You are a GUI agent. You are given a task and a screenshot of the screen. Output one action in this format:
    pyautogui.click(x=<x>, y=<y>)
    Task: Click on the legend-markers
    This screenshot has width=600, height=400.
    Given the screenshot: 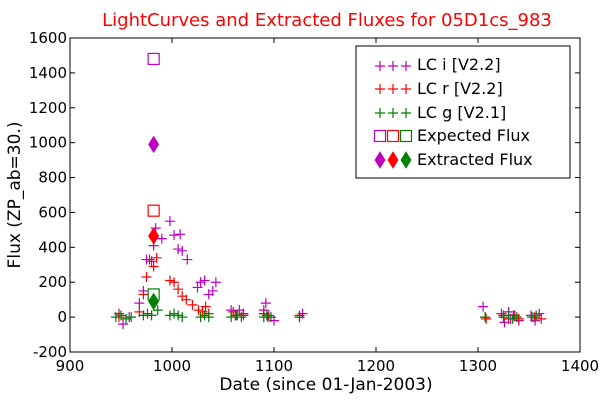 What is the action you would take?
    pyautogui.click(x=393, y=115)
    